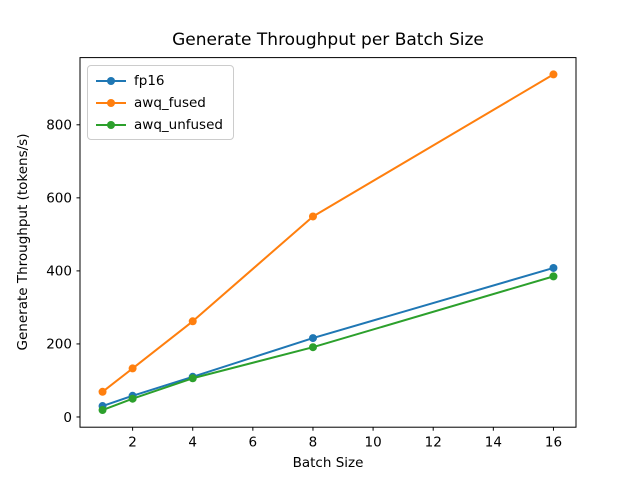 The image size is (640, 480). What do you see at coordinates (253, 443) in the screenshot?
I see `x-tick-label: 6` at bounding box center [253, 443].